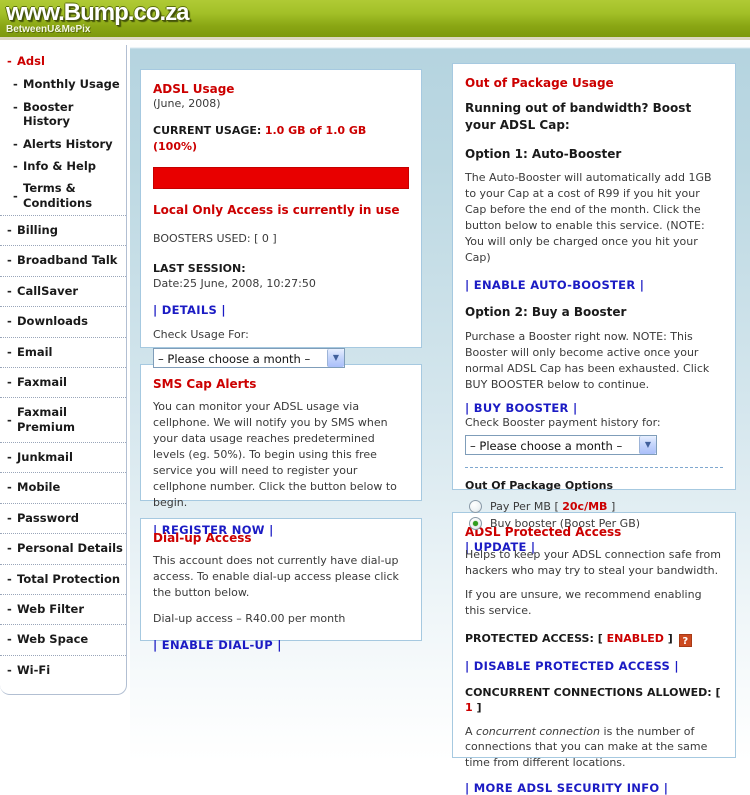 The image size is (750, 795). What do you see at coordinates (585, 507) in the screenshot?
I see `radio-price: 20c/MB` at bounding box center [585, 507].